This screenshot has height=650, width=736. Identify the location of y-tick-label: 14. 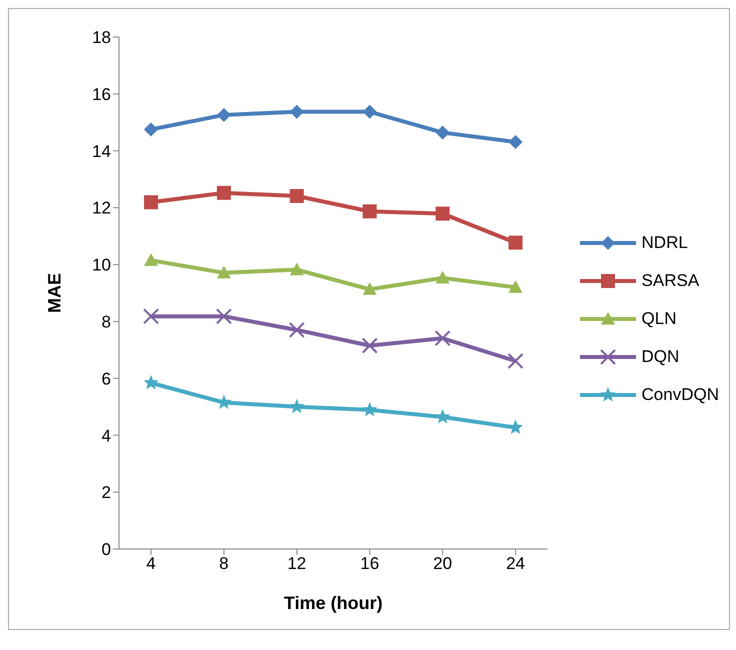
(101, 151).